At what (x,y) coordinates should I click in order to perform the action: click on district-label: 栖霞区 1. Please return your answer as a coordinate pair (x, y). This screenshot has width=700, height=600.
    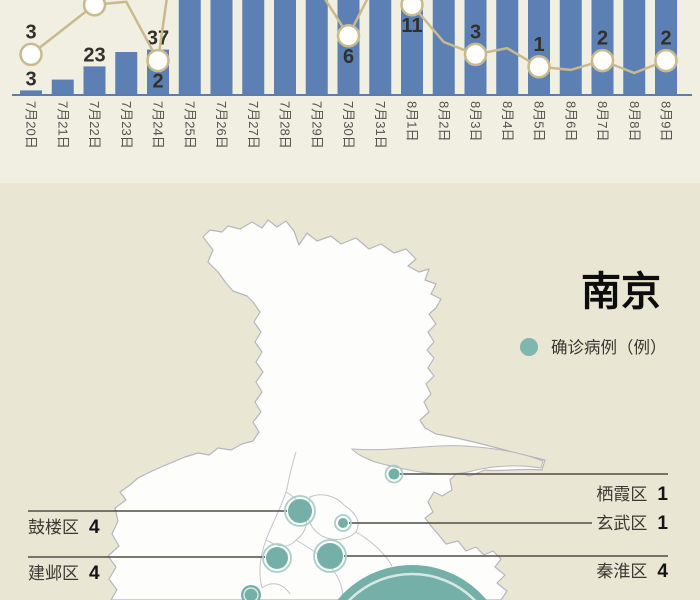
    Looking at the image, I should click on (632, 494).